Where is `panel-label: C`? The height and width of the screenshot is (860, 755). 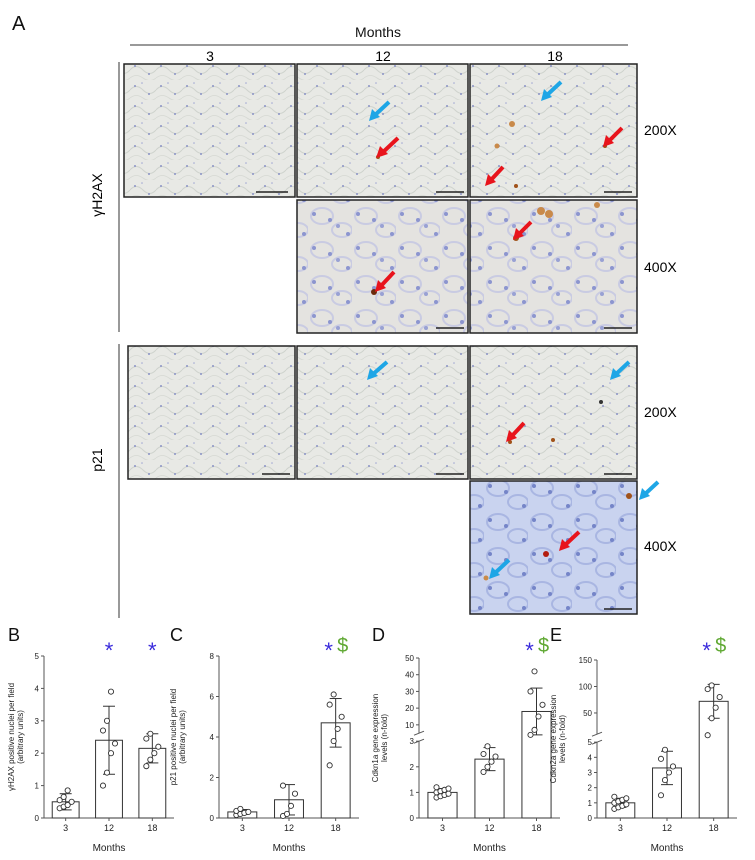
panel-label: C is located at coordinates (176, 635).